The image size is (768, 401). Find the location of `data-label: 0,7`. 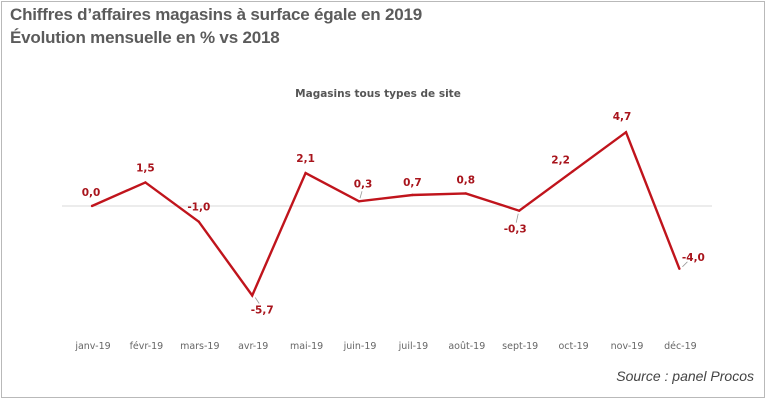

data-label: 0,7 is located at coordinates (412, 183).